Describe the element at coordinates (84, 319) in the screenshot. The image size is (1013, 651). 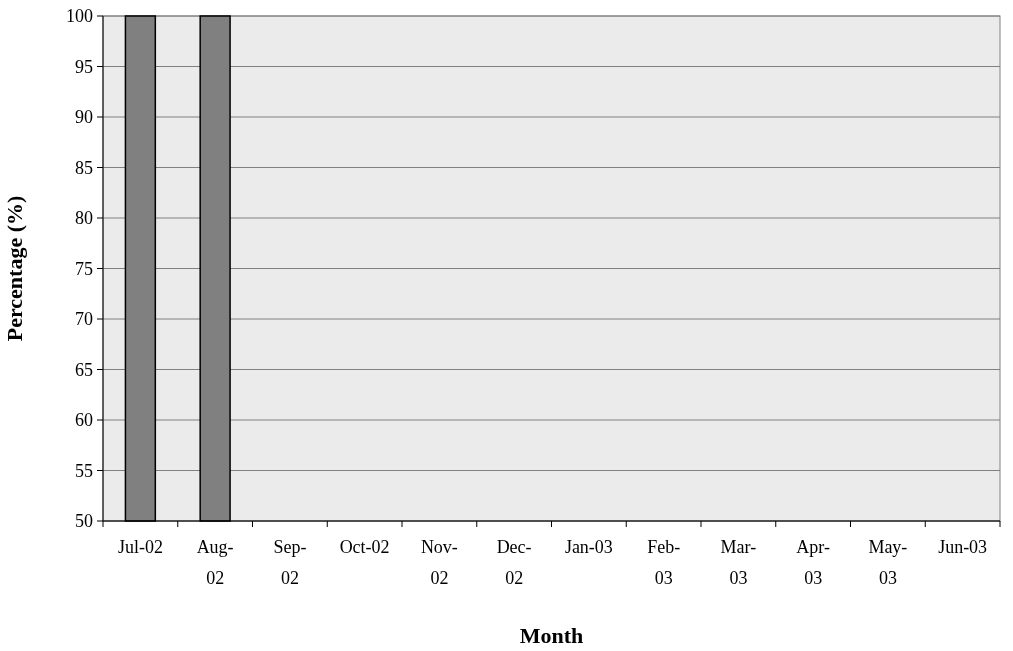
I see `y-tick-label: 70` at that location.